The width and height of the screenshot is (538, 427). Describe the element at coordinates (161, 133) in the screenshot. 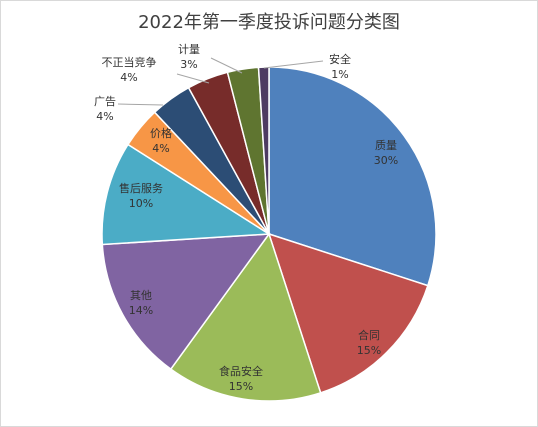

I see `slice-category-label: 价格` at that location.